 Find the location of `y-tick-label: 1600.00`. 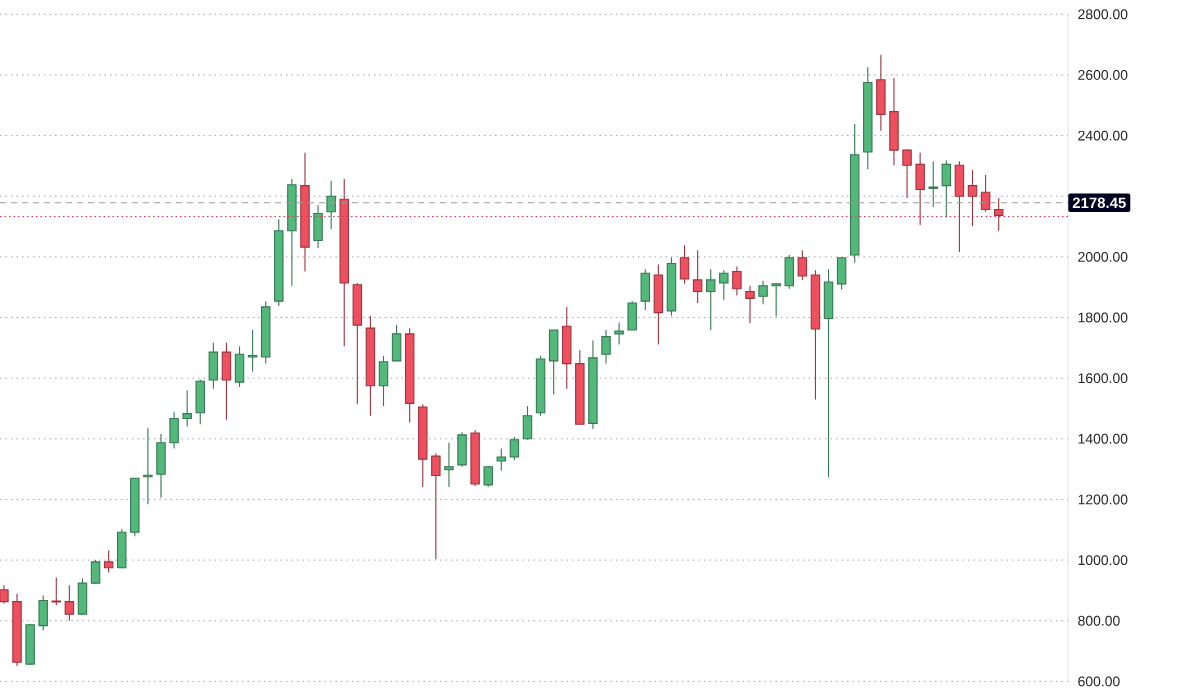

y-tick-label: 1600.00 is located at coordinates (1103, 378).